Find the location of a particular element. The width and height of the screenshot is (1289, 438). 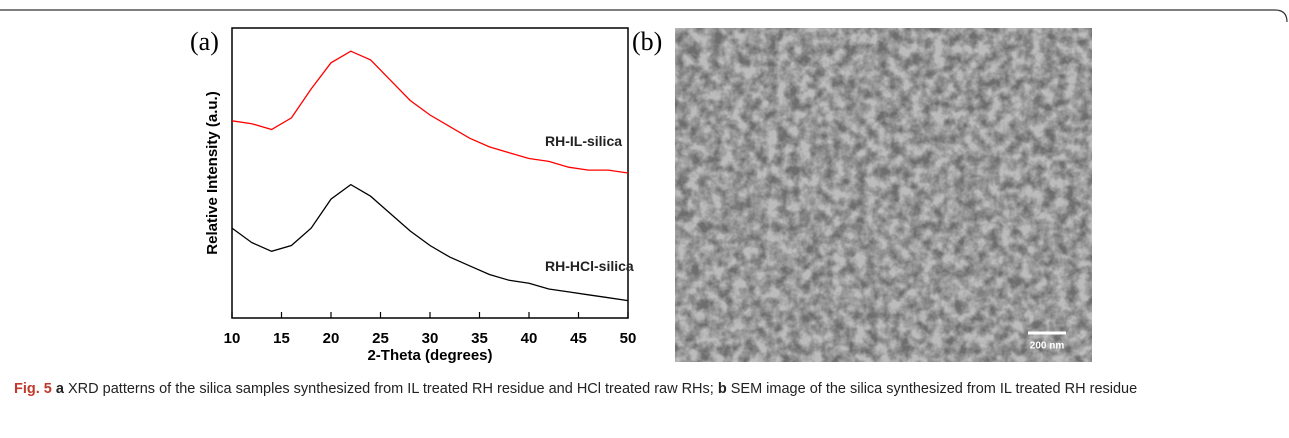

fig-label: Fig. 5 is located at coordinates (33, 389).